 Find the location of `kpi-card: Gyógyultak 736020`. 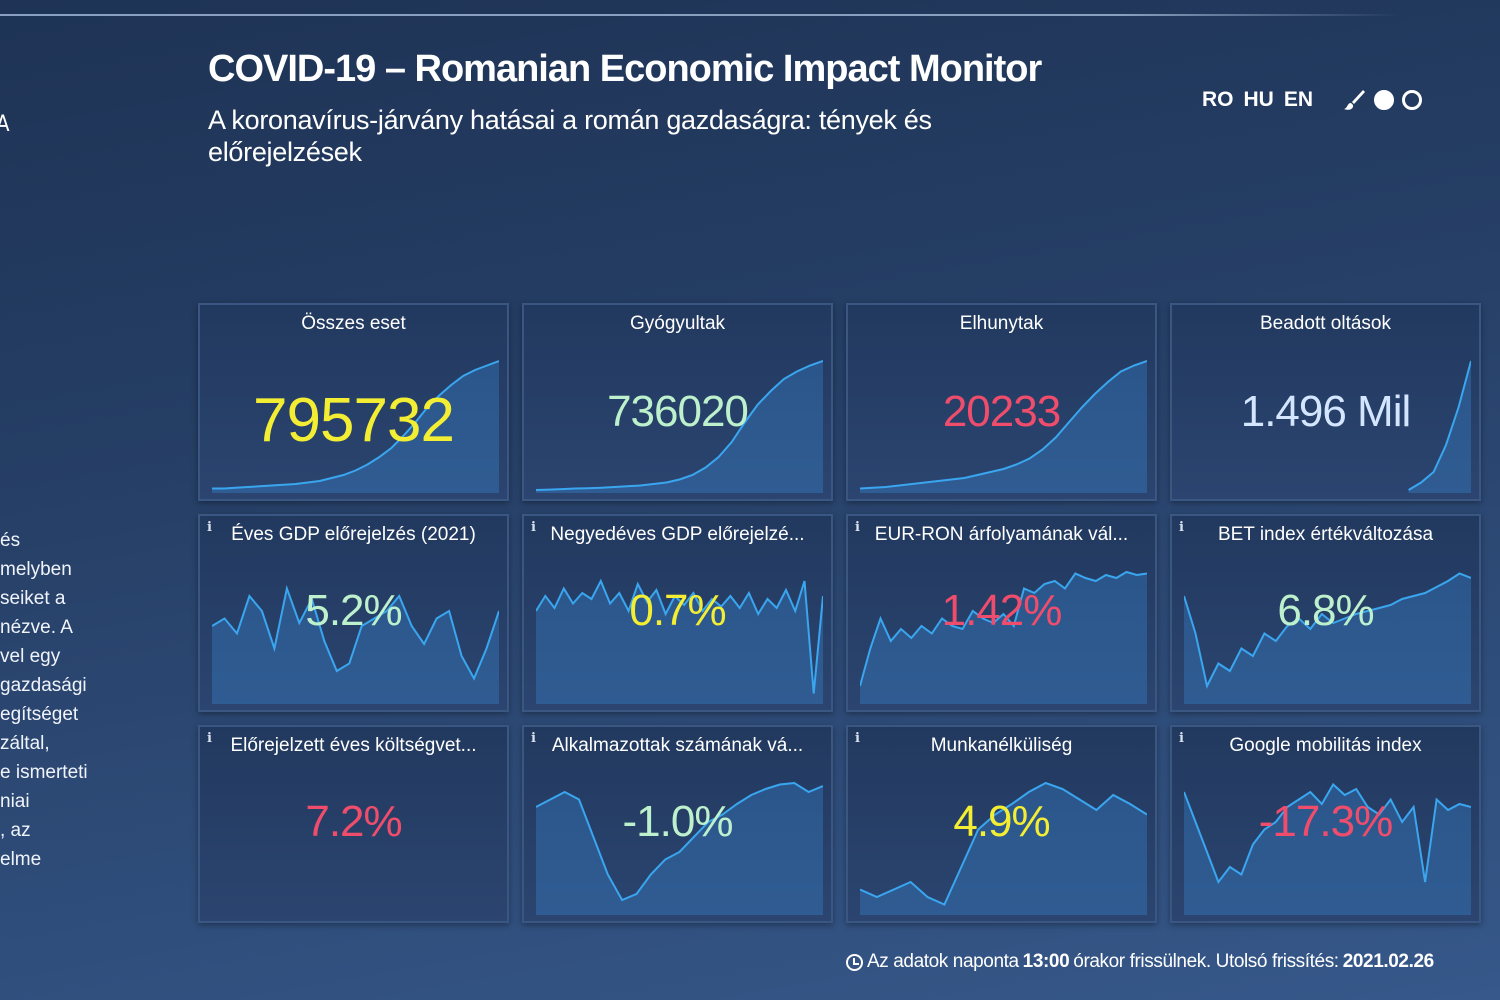

kpi-card: Gyógyultak 736020 is located at coordinates (677, 402).